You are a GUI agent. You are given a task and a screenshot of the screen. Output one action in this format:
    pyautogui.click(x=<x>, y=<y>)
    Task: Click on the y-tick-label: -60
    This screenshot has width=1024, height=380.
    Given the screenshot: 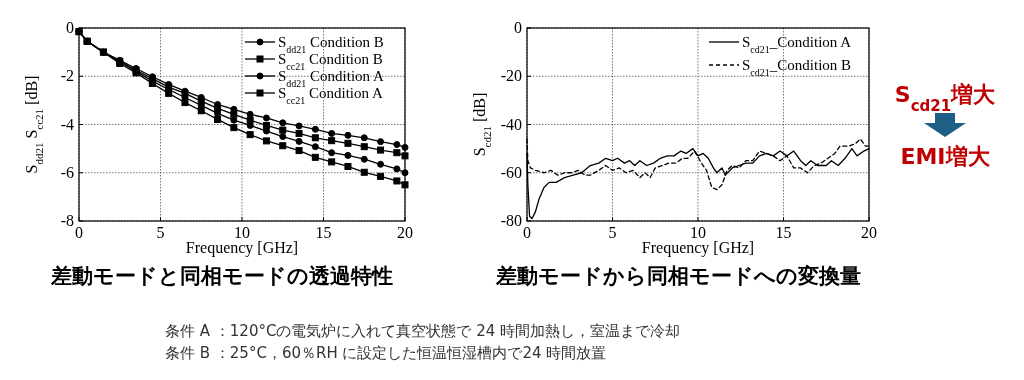 What is the action you would take?
    pyautogui.click(x=511, y=172)
    